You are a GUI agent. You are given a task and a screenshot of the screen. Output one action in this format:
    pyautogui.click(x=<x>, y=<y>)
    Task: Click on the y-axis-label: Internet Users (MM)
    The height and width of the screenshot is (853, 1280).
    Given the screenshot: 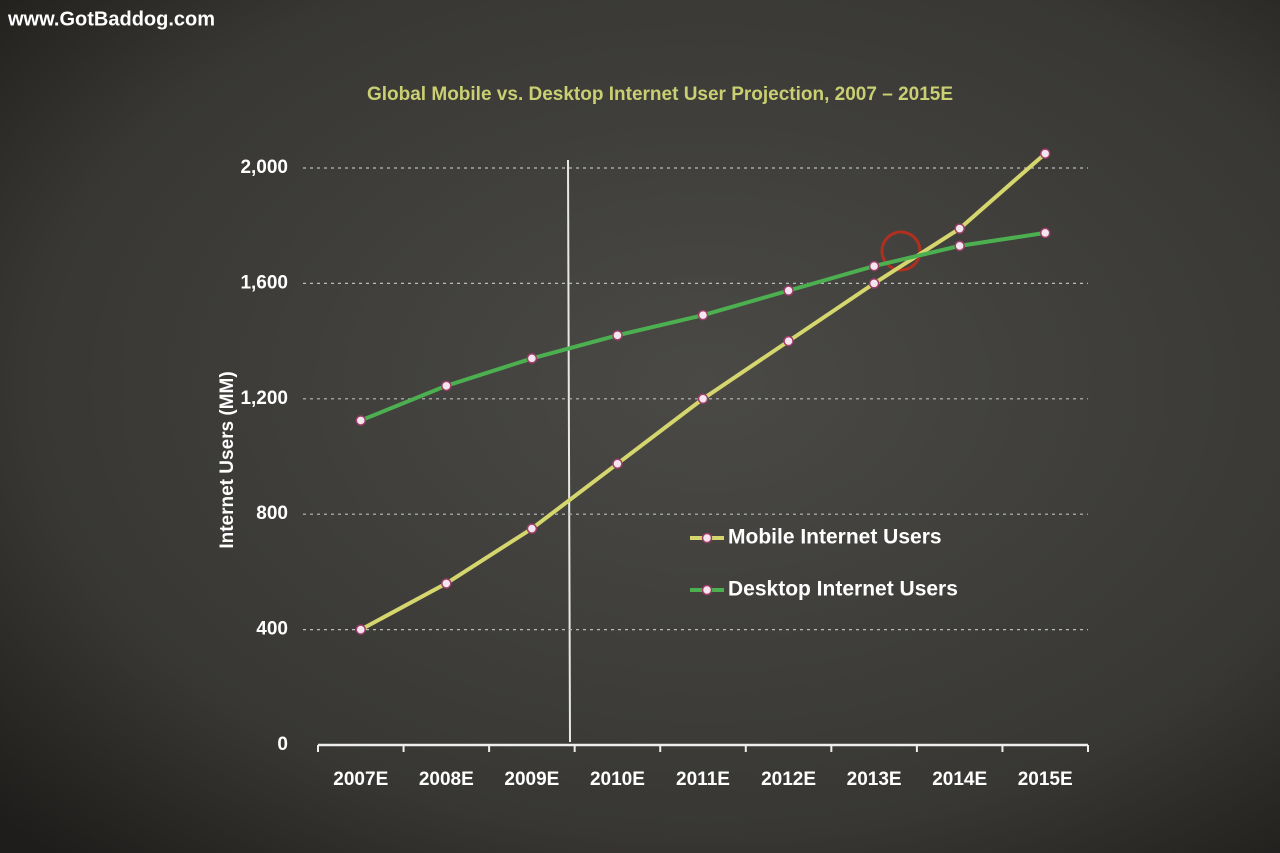 What is the action you would take?
    pyautogui.click(x=227, y=459)
    